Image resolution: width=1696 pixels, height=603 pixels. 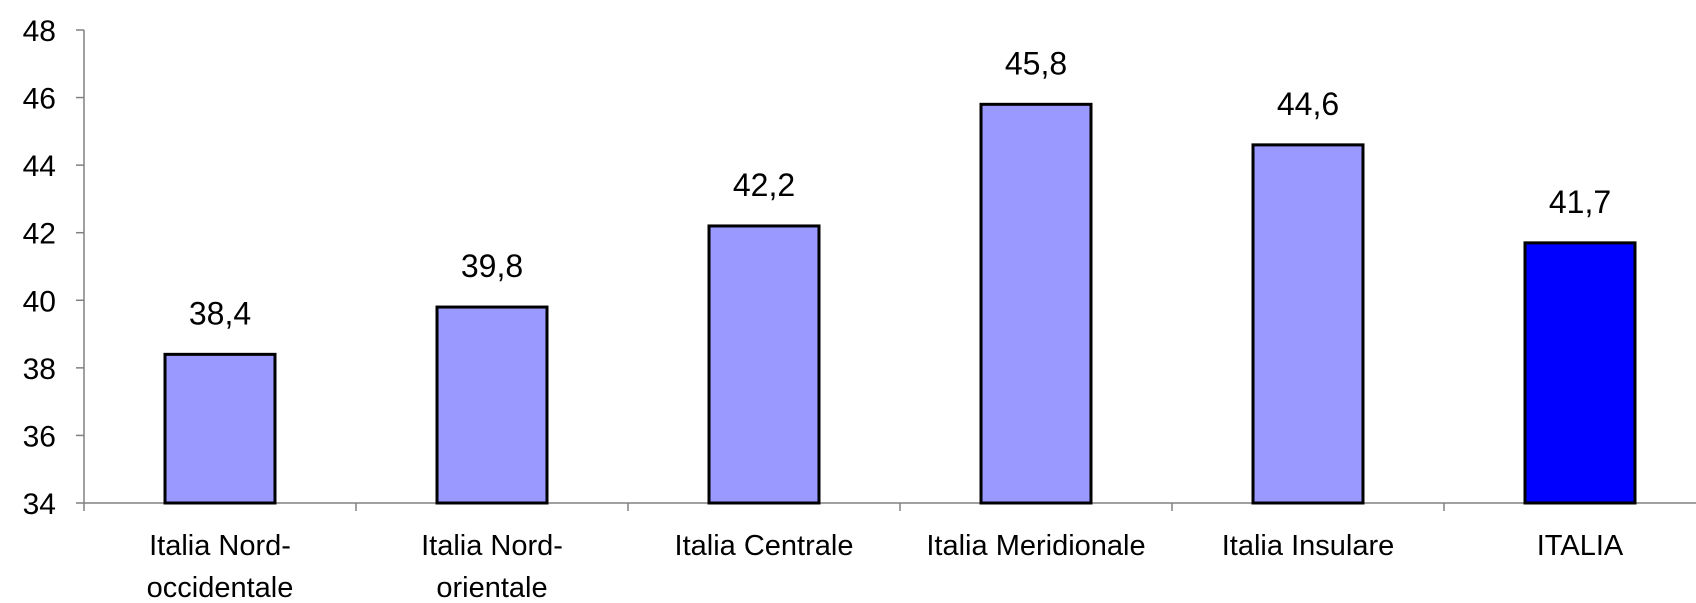 What do you see at coordinates (889, 506) in the screenshot?
I see `x-axis` at bounding box center [889, 506].